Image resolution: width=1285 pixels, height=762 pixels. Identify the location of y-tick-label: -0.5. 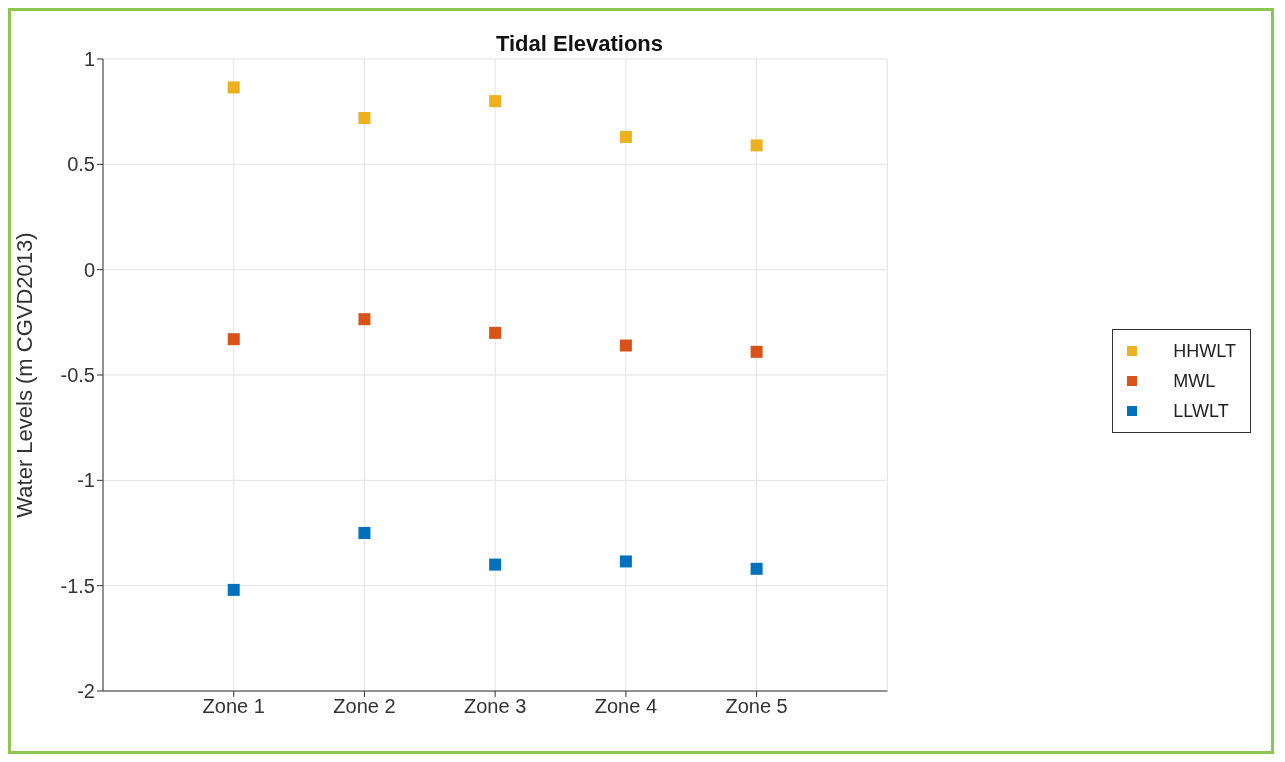
(77, 375).